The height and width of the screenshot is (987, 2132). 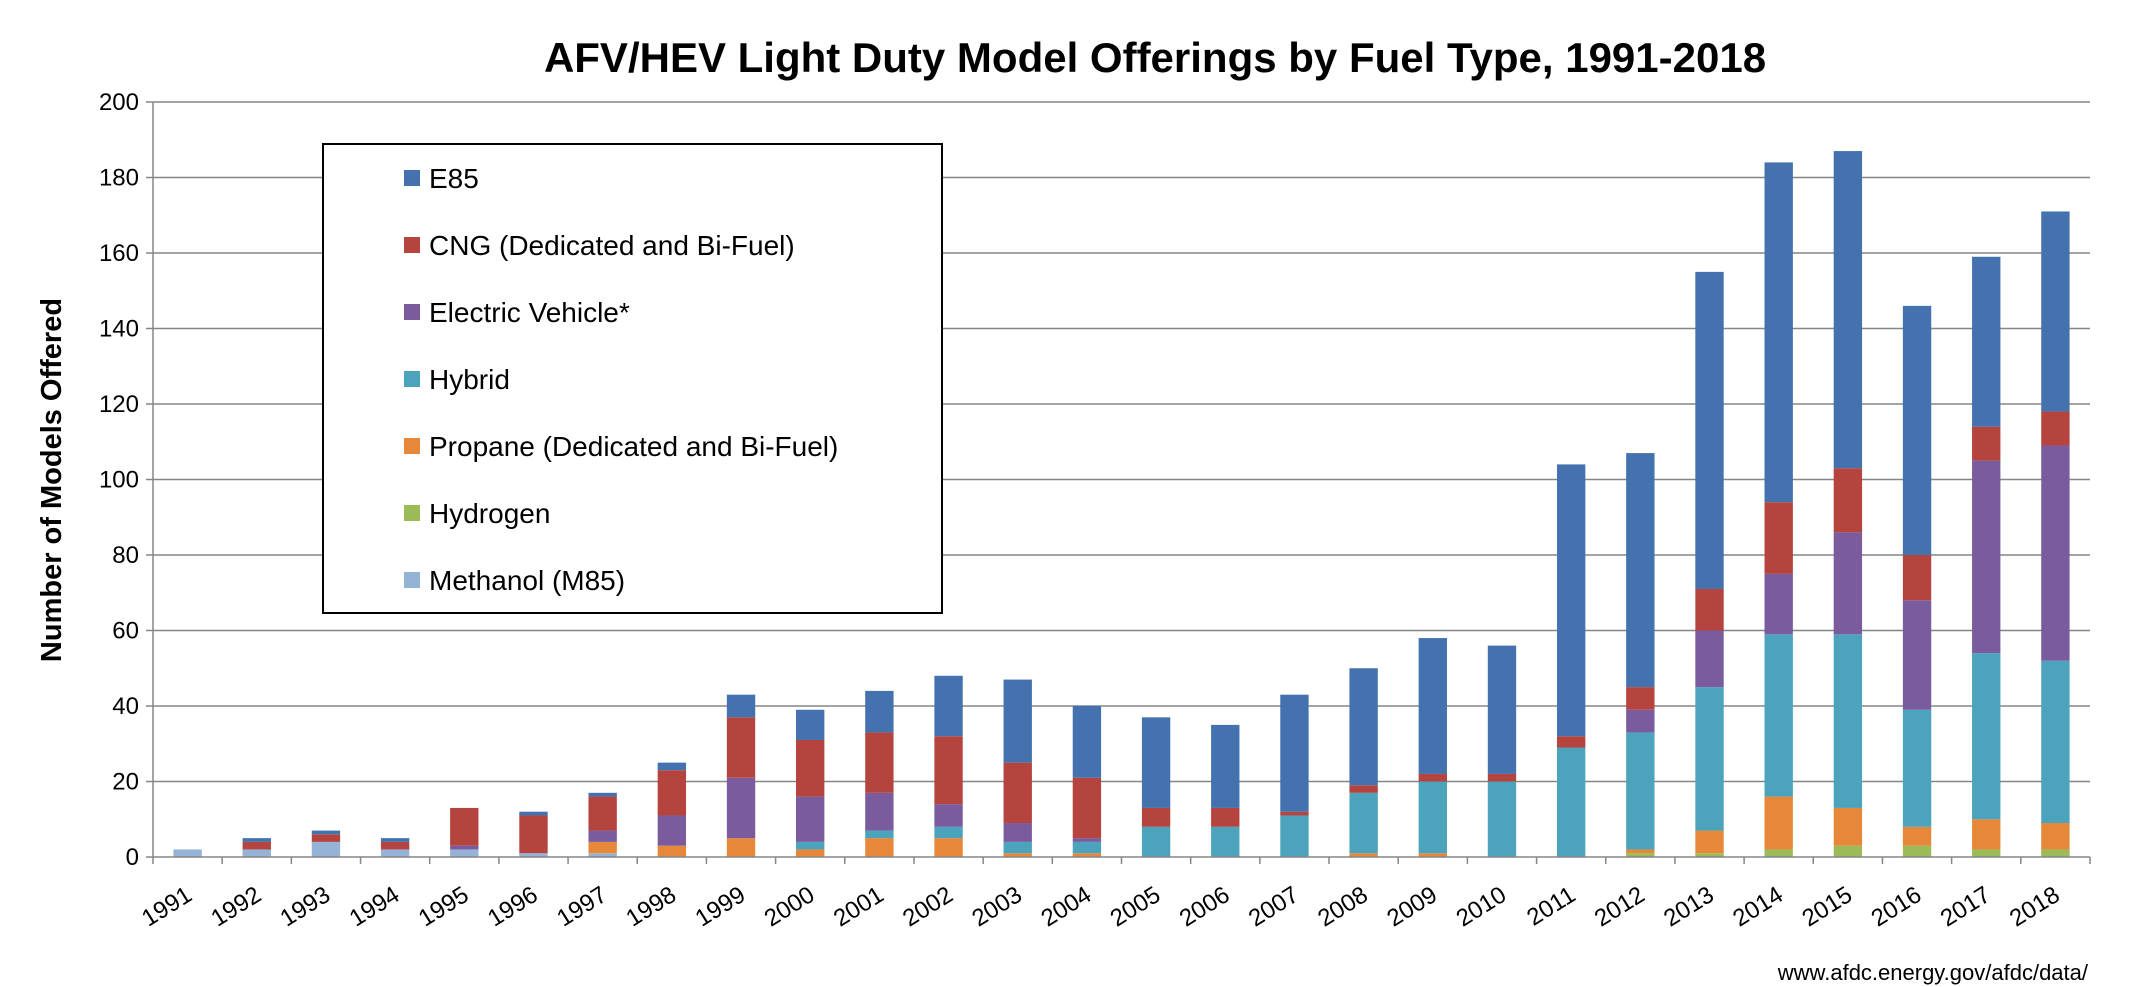 I want to click on y-tick-label: 60, so click(x=125, y=631).